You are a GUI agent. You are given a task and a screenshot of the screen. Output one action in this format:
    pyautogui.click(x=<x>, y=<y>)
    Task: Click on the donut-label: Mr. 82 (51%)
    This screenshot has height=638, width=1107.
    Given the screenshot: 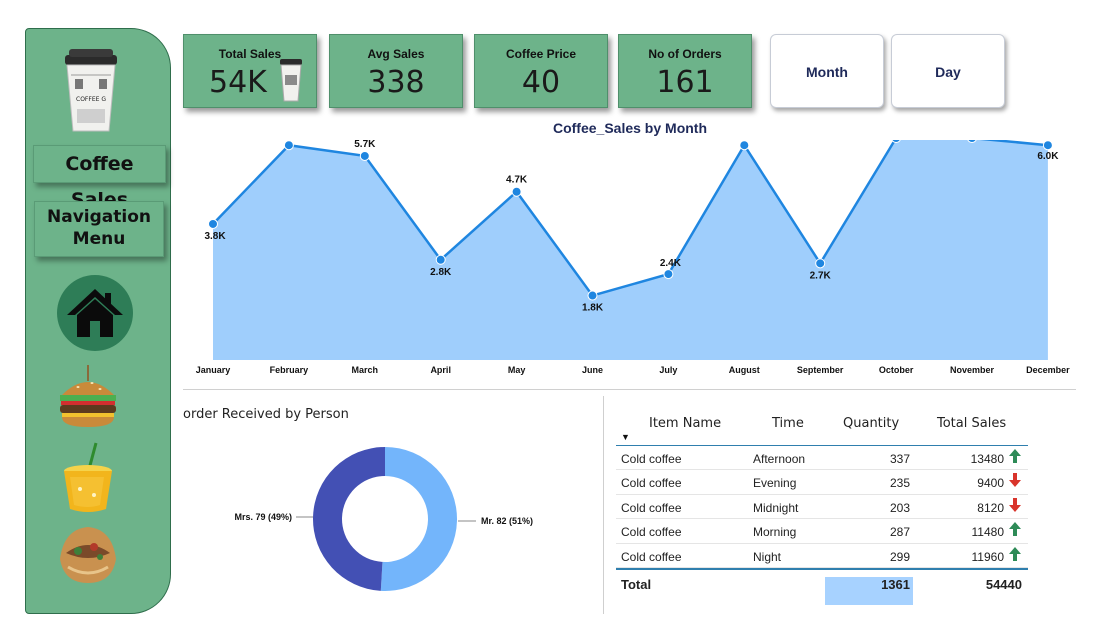 What is the action you would take?
    pyautogui.click(x=507, y=521)
    